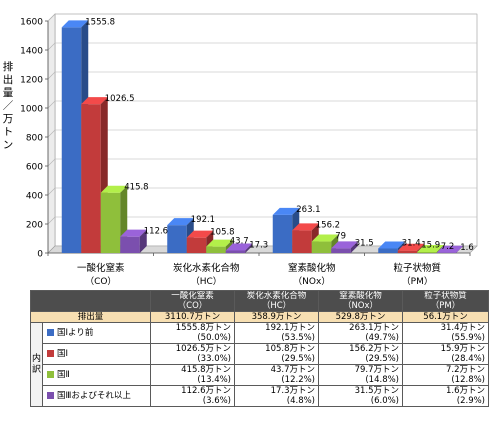 The width and height of the screenshot is (500, 423). What do you see at coordinates (445, 317) in the screenshot?
I see `table-total-value: 56.1万トン` at bounding box center [445, 317].